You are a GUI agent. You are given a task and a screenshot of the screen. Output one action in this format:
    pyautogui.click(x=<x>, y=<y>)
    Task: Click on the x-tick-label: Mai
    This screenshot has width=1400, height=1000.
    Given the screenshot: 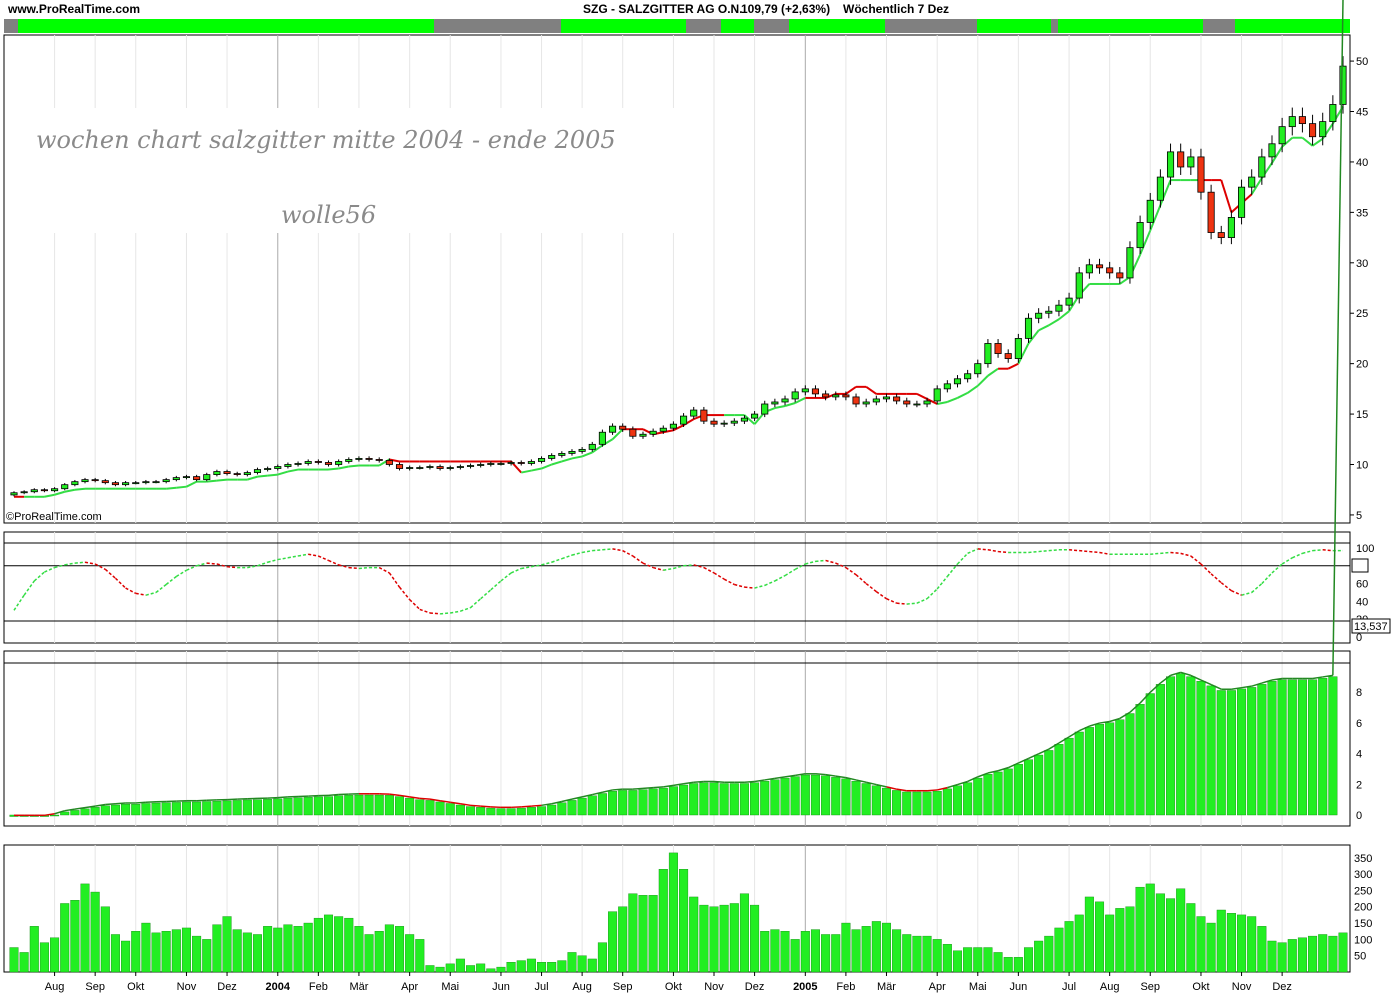 What is the action you would take?
    pyautogui.click(x=450, y=987)
    